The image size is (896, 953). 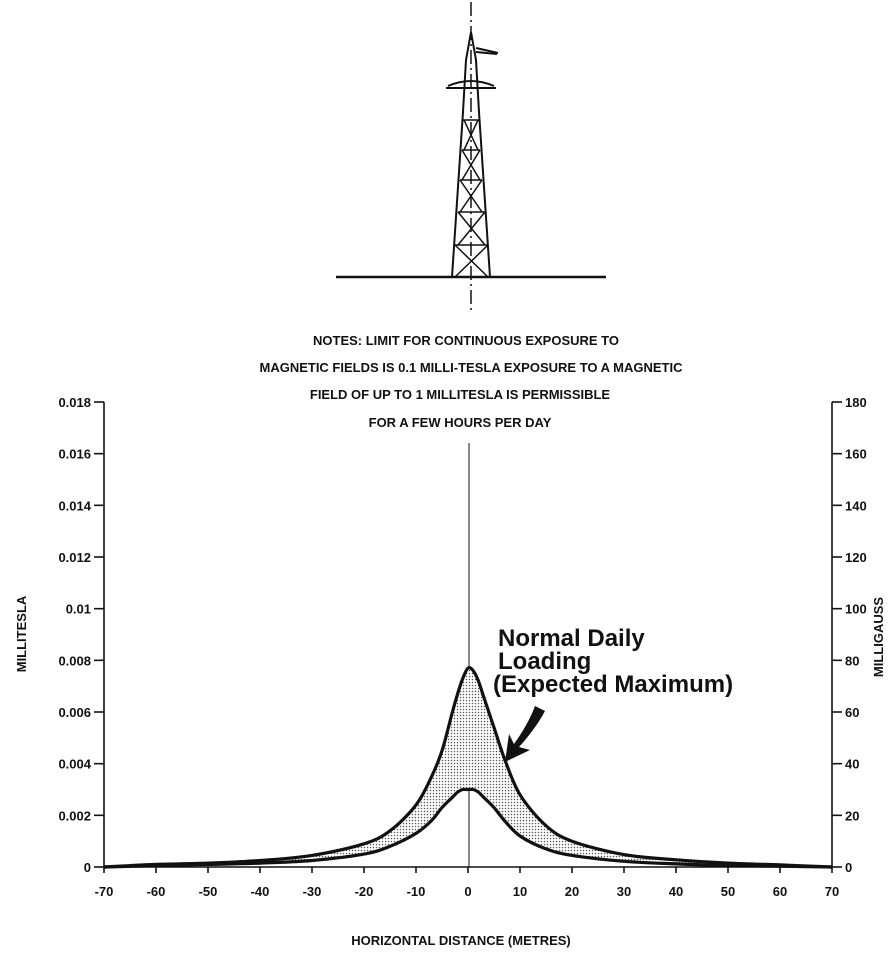 I want to click on y-axis-title: MILLITESLA, so click(x=21, y=633).